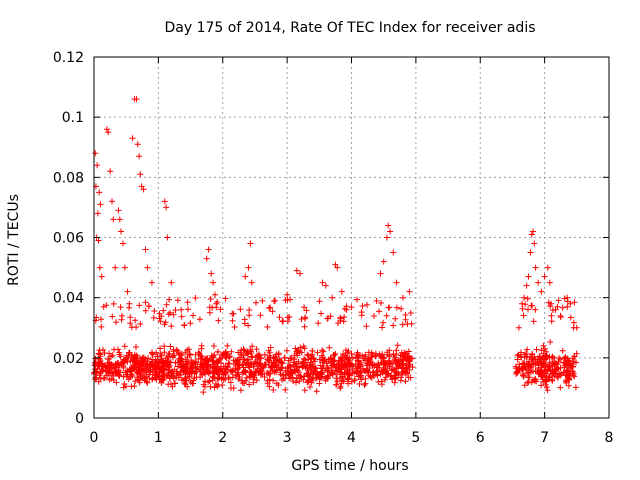 This screenshot has width=640, height=480. I want to click on x-tick-label: 8, so click(609, 438).